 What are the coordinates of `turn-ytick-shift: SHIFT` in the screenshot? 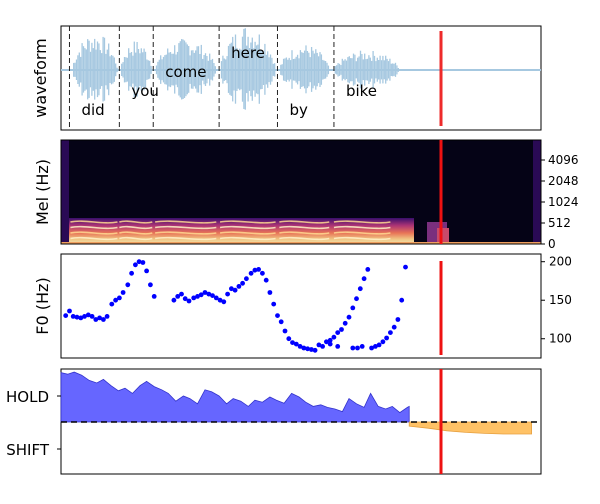 It's located at (28, 450).